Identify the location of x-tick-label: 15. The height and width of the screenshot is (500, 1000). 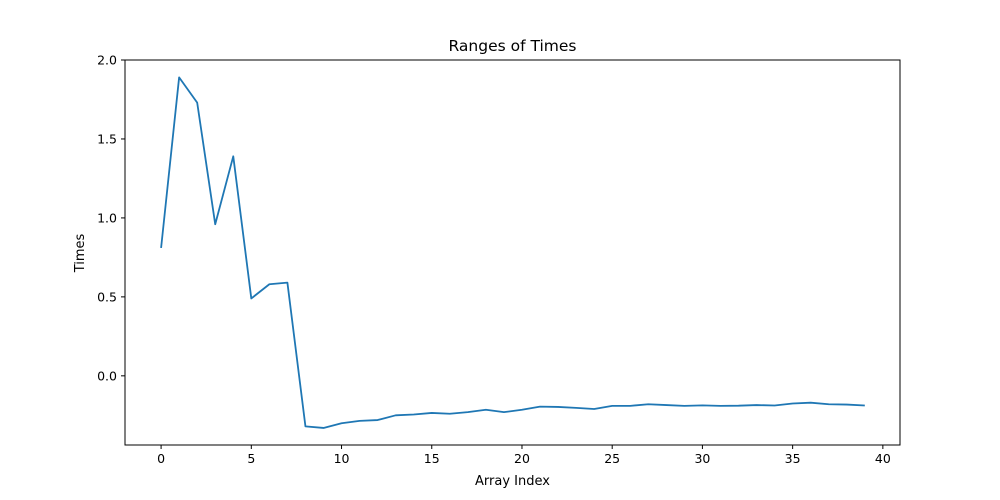
(432, 458).